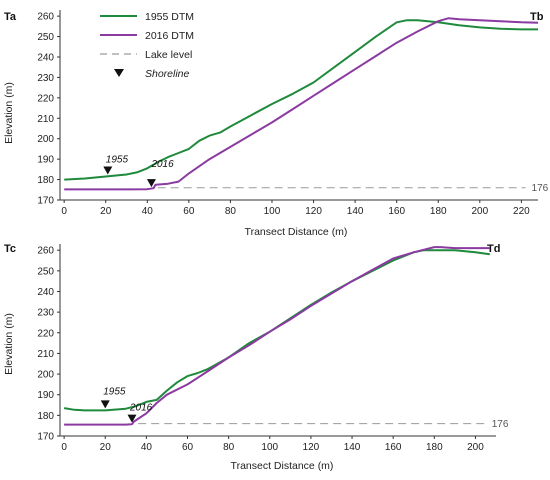  I want to click on legend-item-shoreline: Shoreline, so click(152, 74).